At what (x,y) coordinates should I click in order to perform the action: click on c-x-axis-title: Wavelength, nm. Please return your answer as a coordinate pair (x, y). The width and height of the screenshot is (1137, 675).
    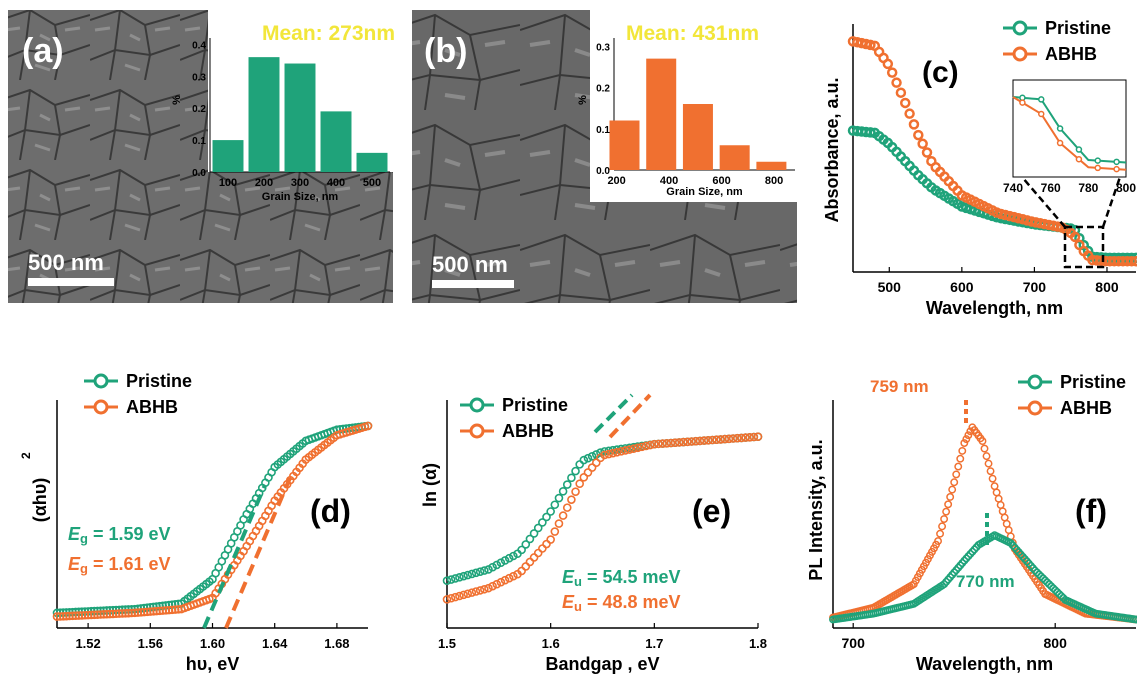
    Looking at the image, I should click on (994, 308).